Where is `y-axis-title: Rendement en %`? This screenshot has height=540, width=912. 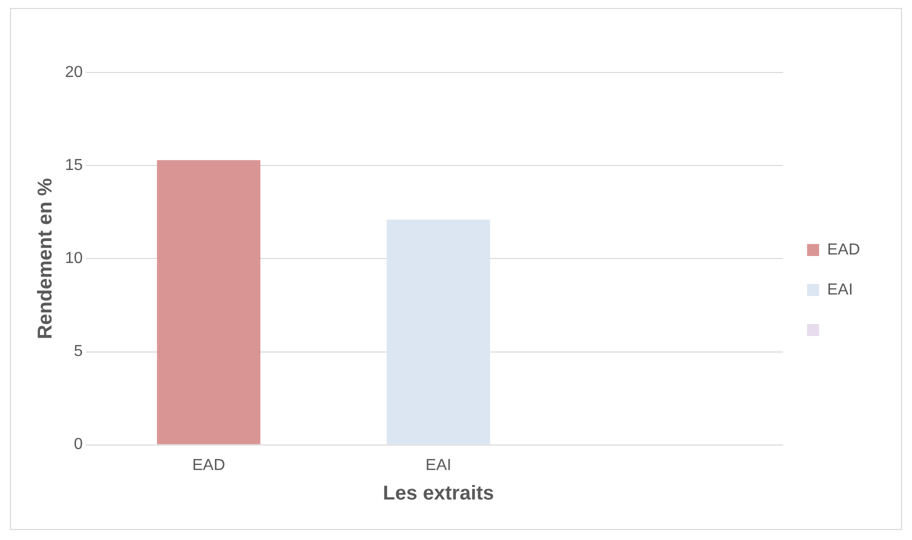 y-axis-title: Rendement en % is located at coordinates (45, 259).